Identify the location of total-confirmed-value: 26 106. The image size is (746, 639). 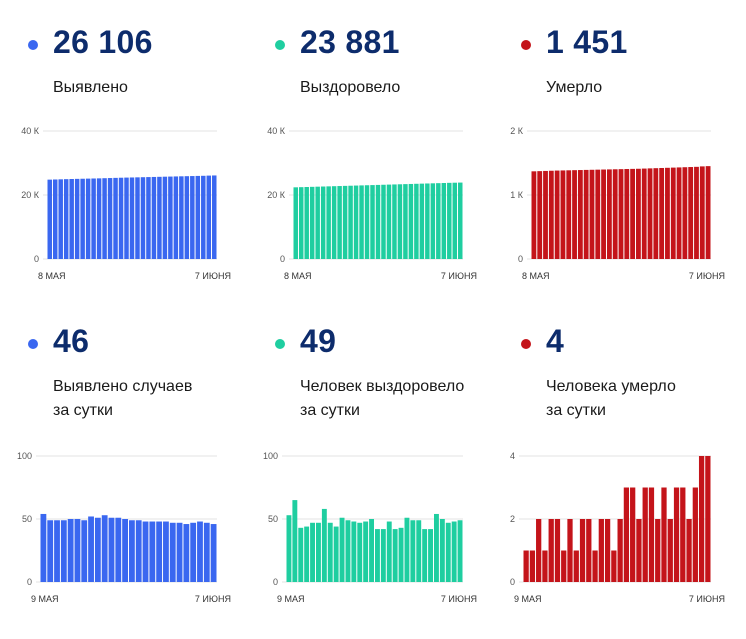
(103, 42).